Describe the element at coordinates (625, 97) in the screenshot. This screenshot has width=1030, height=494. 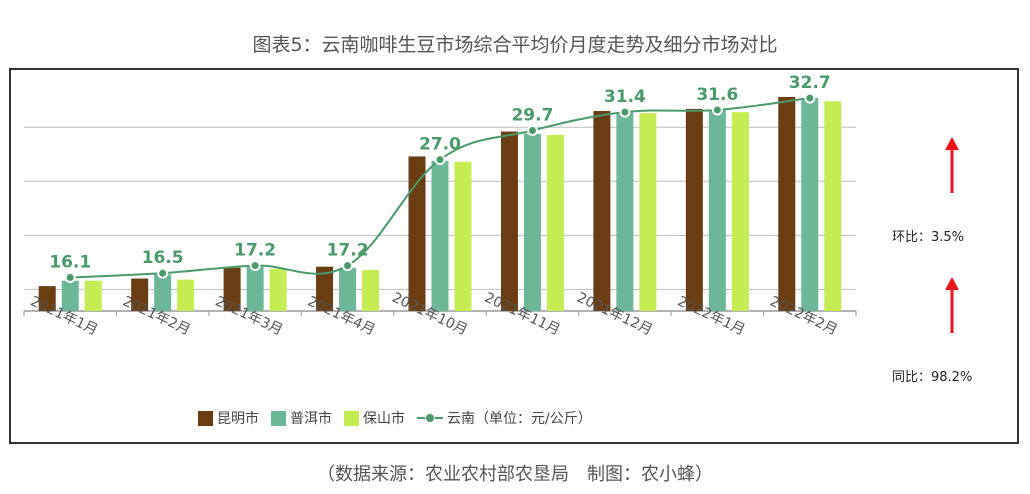
I see `data-label-yunnan: 31.4` at that location.